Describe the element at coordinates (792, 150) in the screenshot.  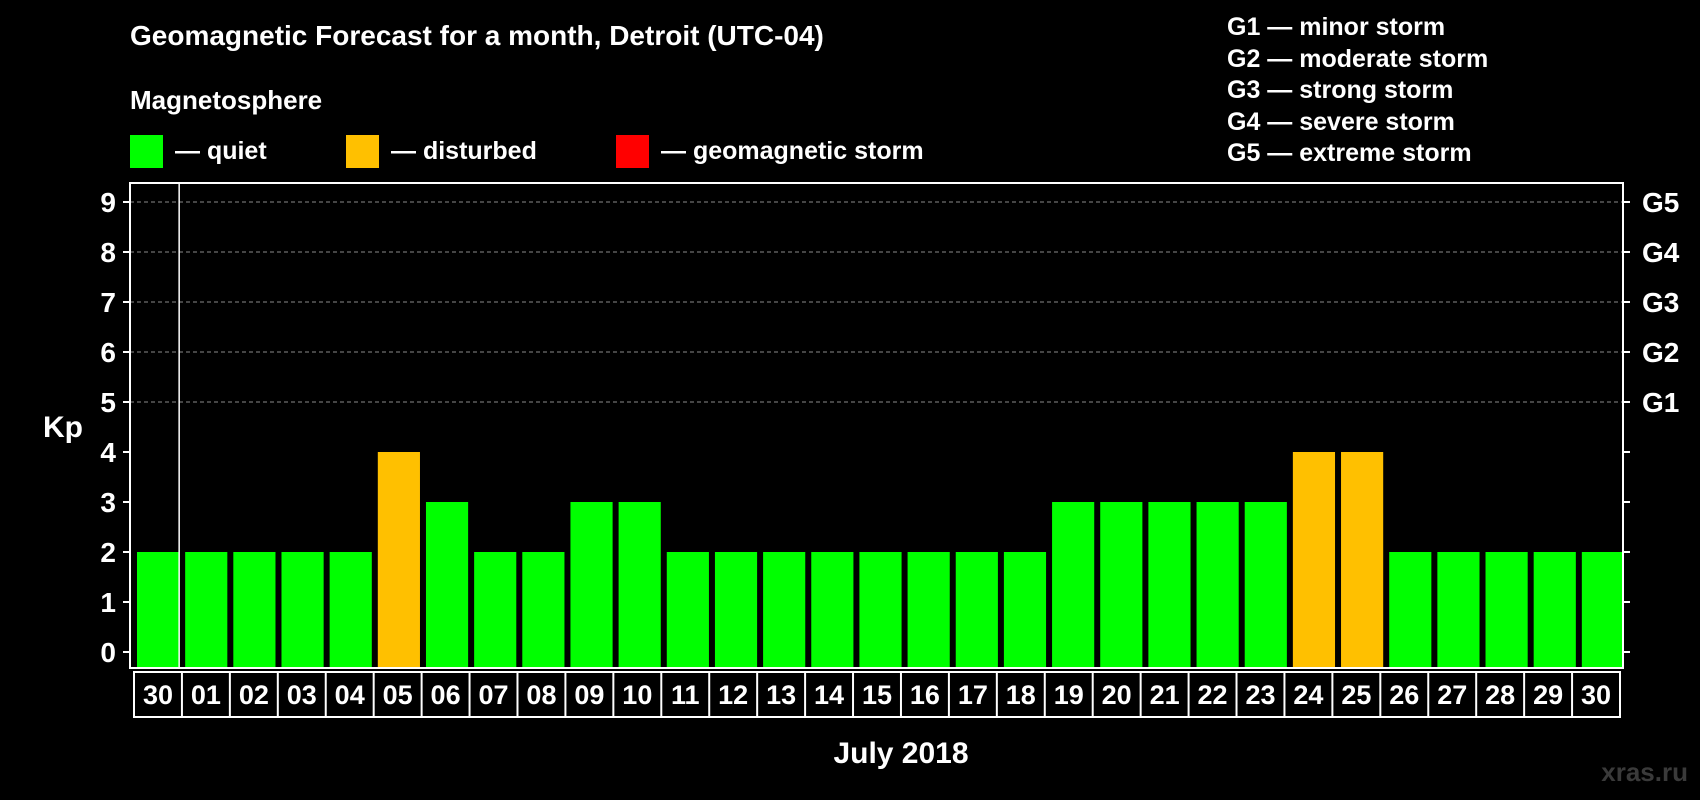
I see `legend-label-storm: — geomagnetic storm` at that location.